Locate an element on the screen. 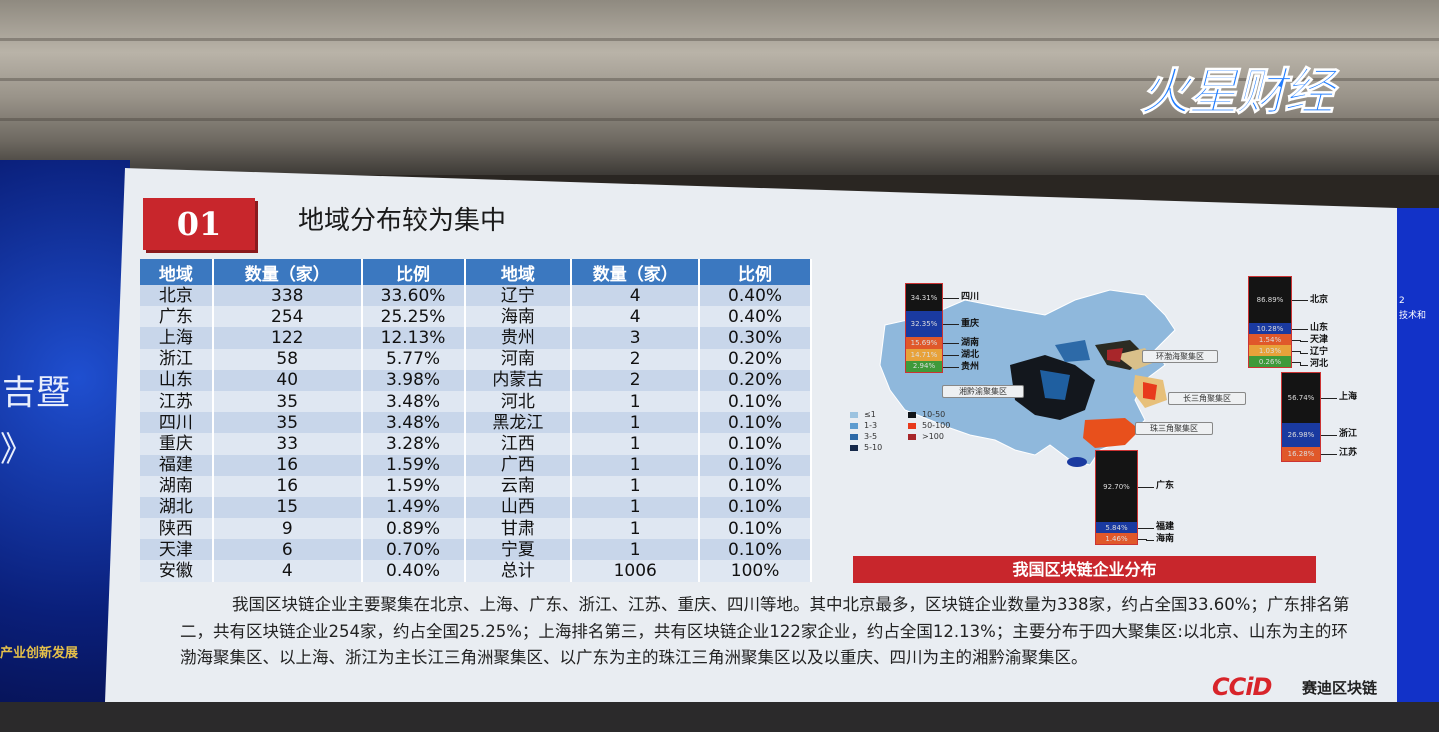  table-row: 天津 6 0.70% 宁夏 1 0.10% is located at coordinates (476, 550).